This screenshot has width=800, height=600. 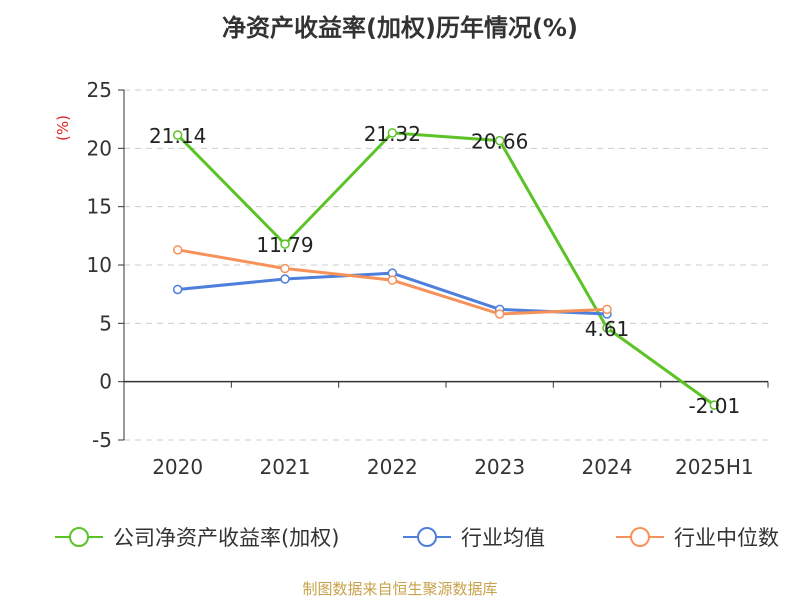 What do you see at coordinates (503, 538) in the screenshot?
I see `legend-label: 行业均值` at bounding box center [503, 538].